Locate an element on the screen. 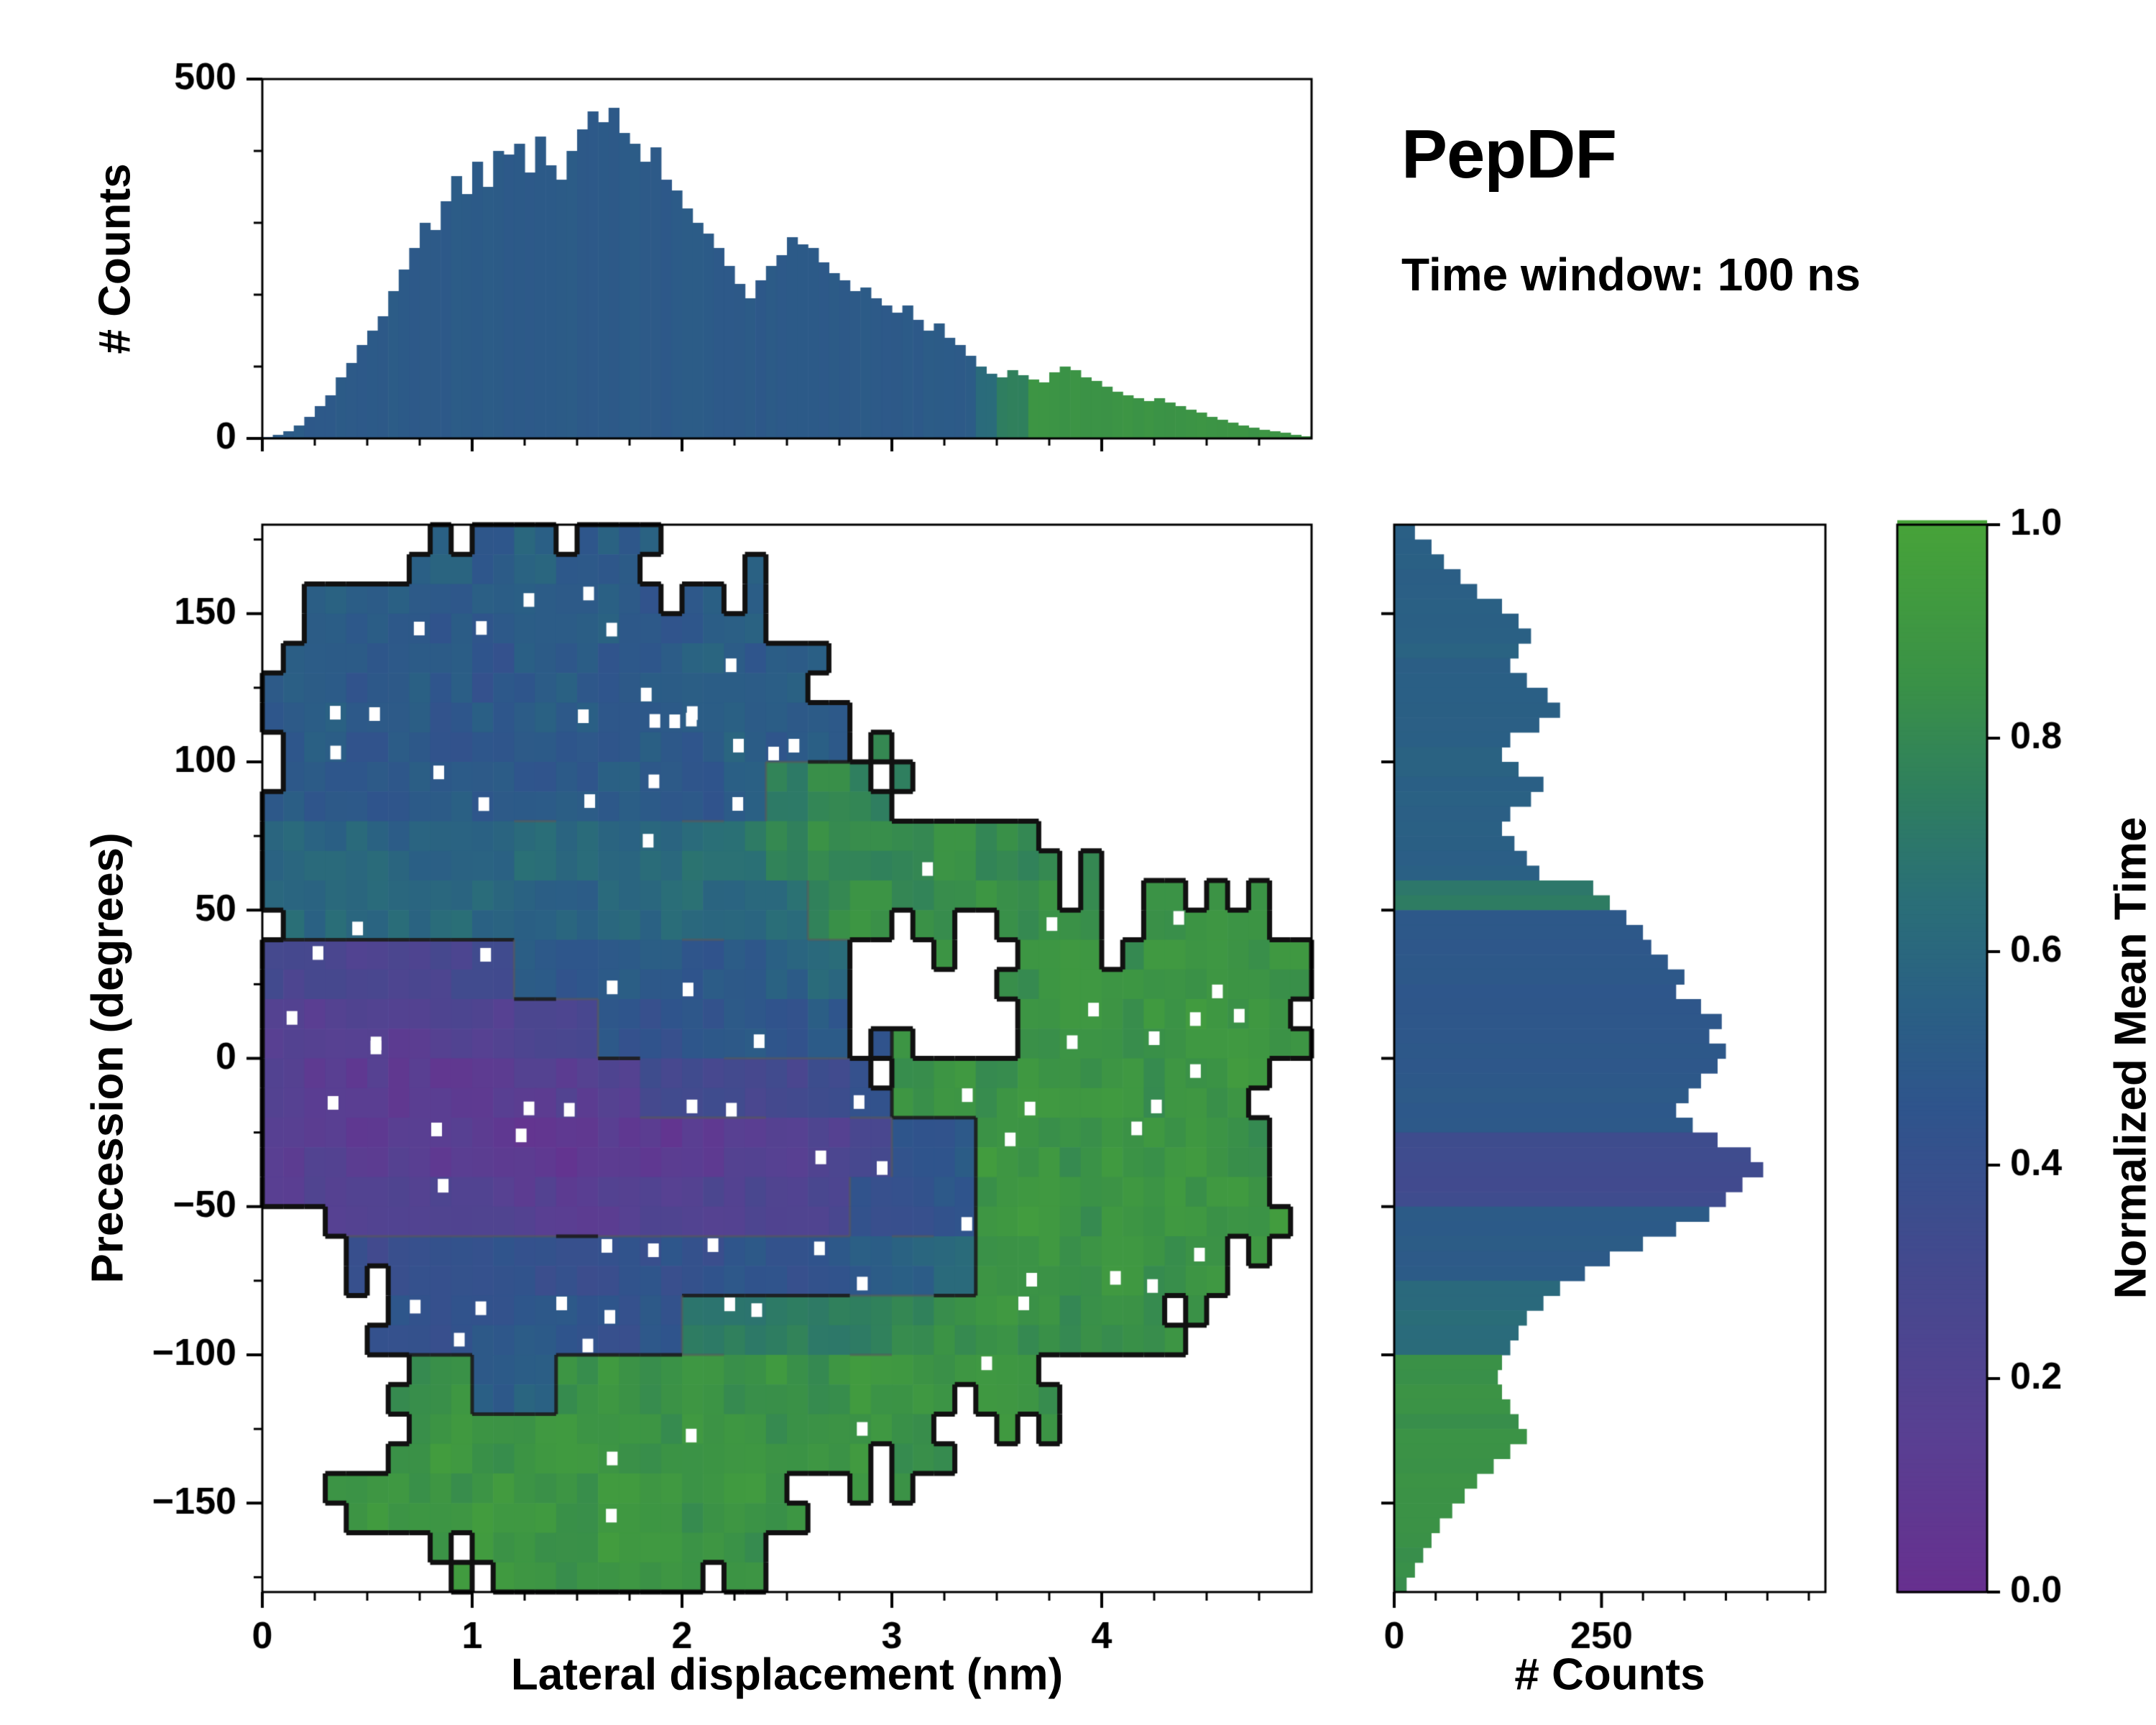 Image resolution: width=2156 pixels, height=1725 pixels. main-ylabel: Precession (degrees) is located at coordinates (108, 1058).